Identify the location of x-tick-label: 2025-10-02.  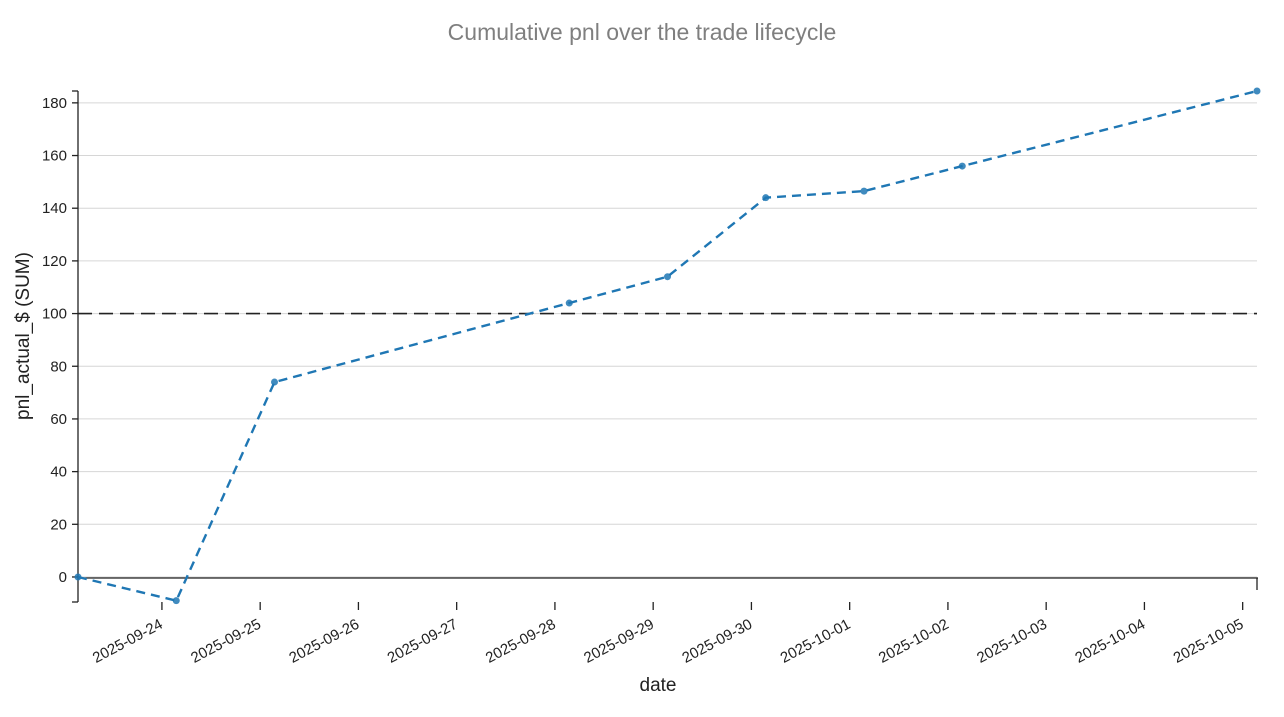
(914, 641).